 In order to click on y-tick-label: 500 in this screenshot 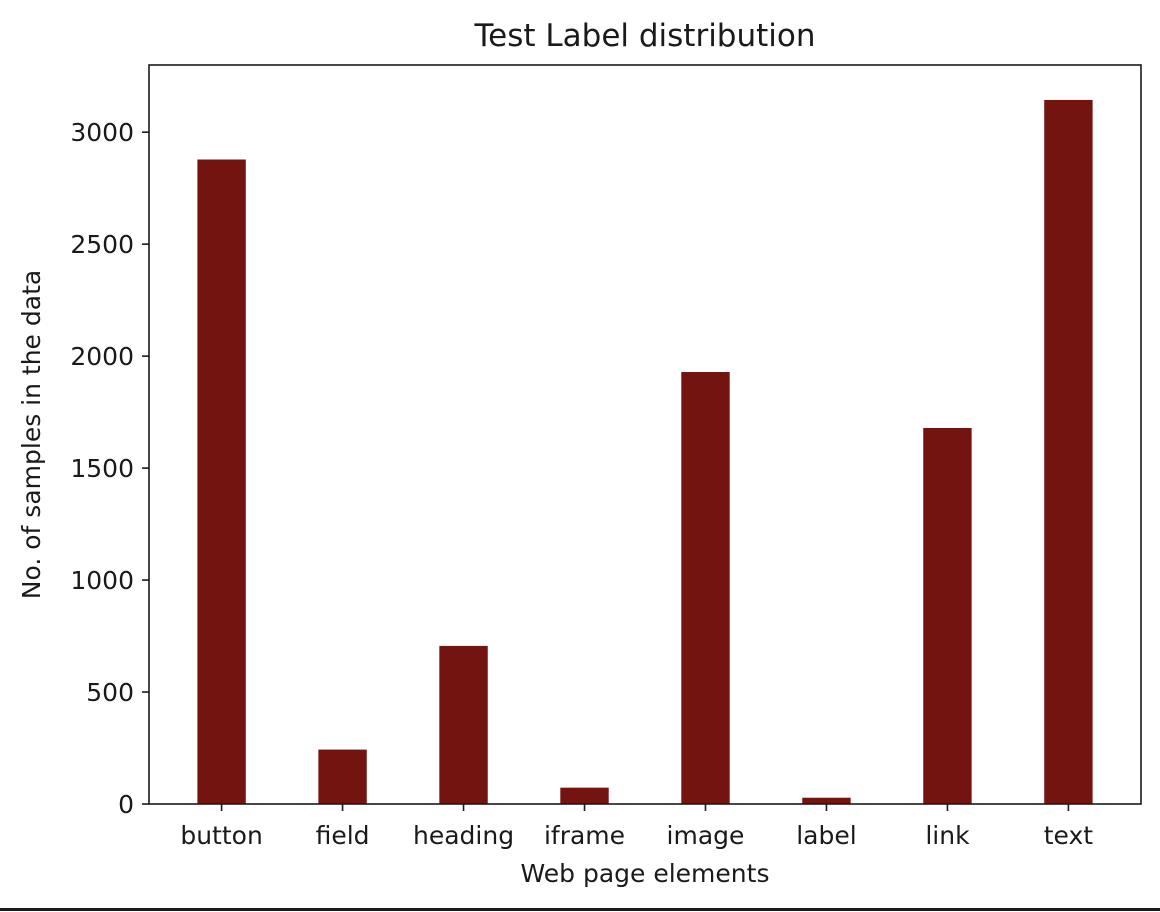, I will do `click(110, 692)`.